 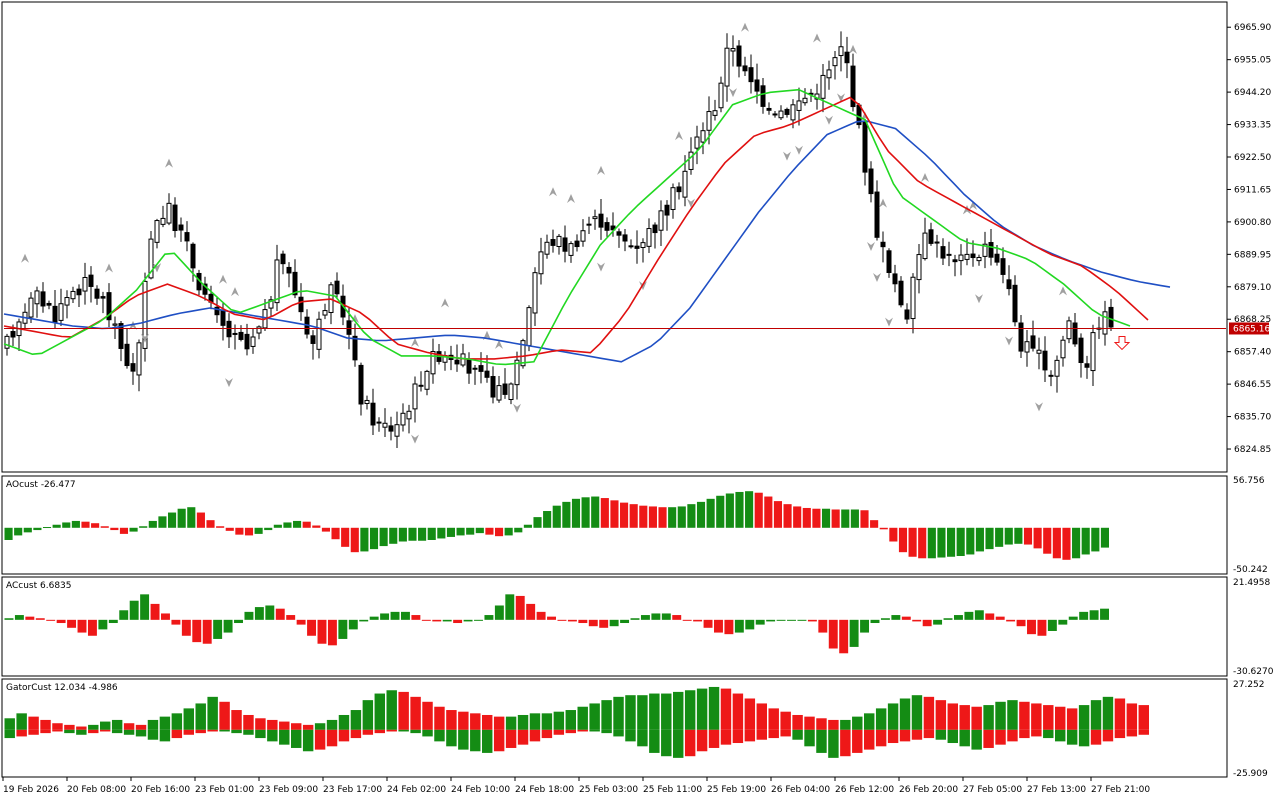 I want to click on ao-pane, so click(x=557, y=525).